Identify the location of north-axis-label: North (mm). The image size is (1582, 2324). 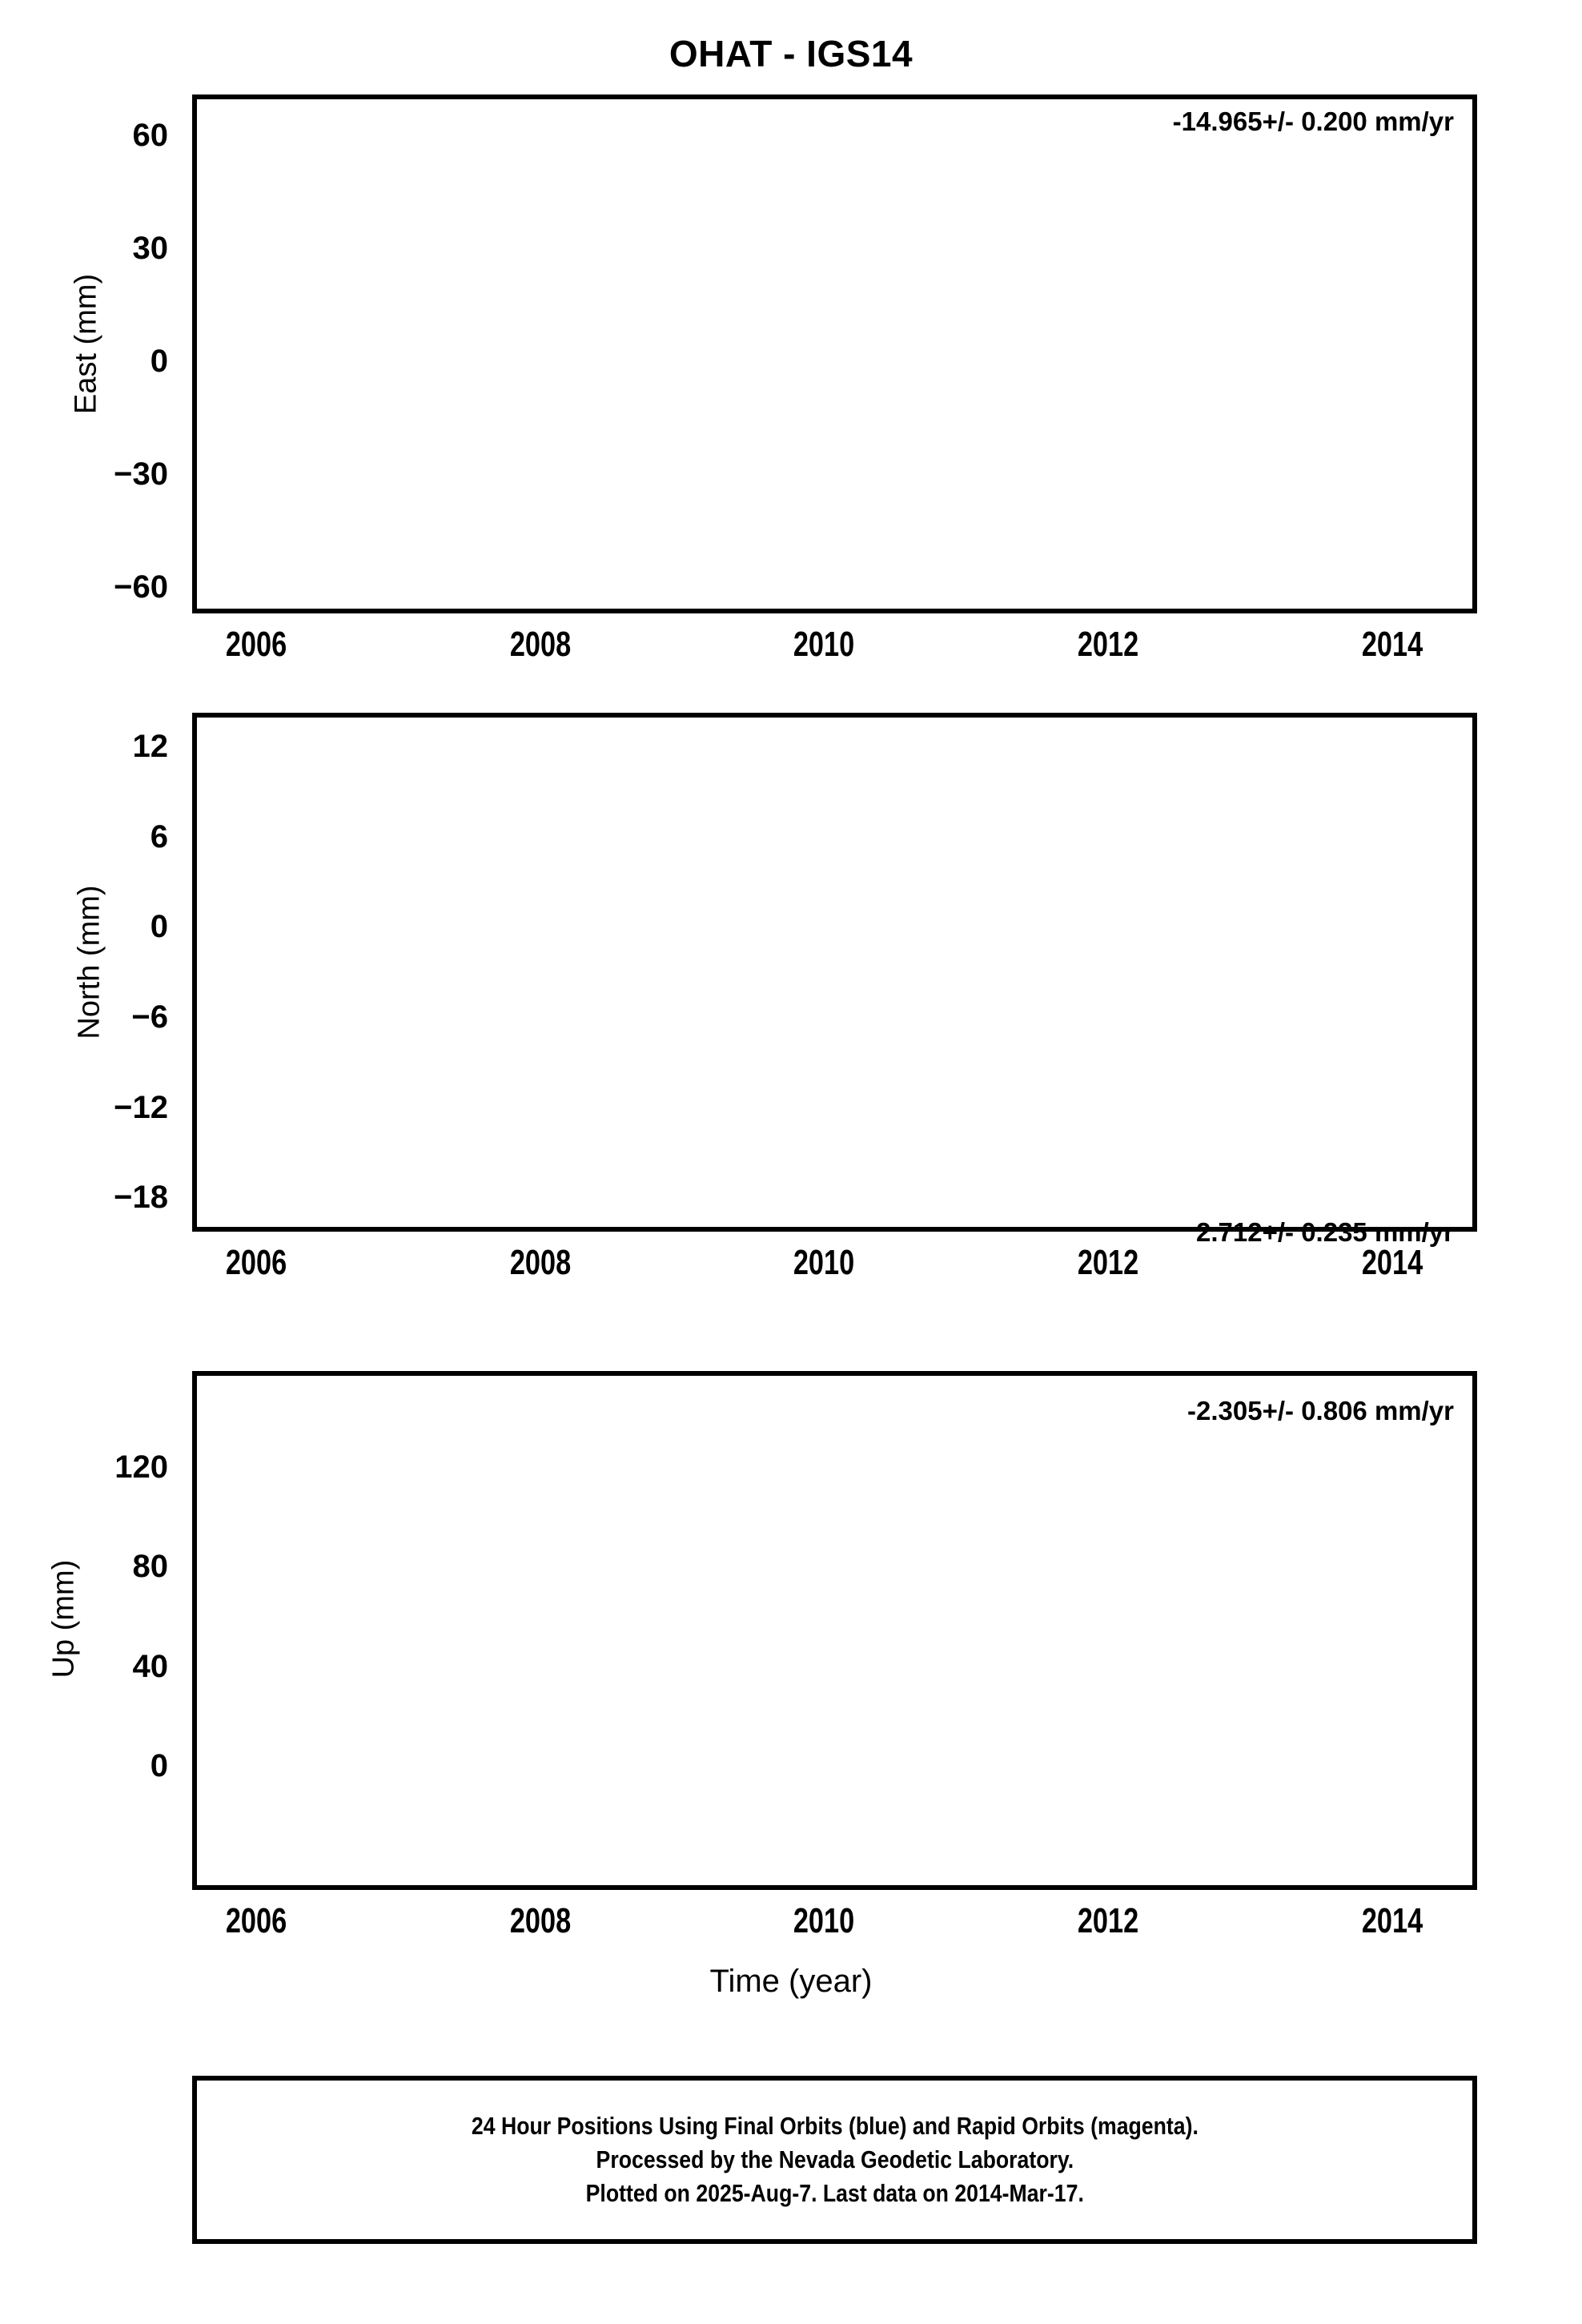
(89, 962).